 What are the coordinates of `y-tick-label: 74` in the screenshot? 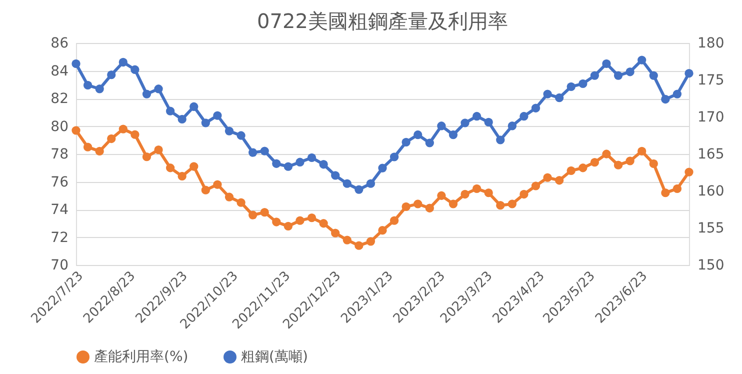 It's located at (59, 210).